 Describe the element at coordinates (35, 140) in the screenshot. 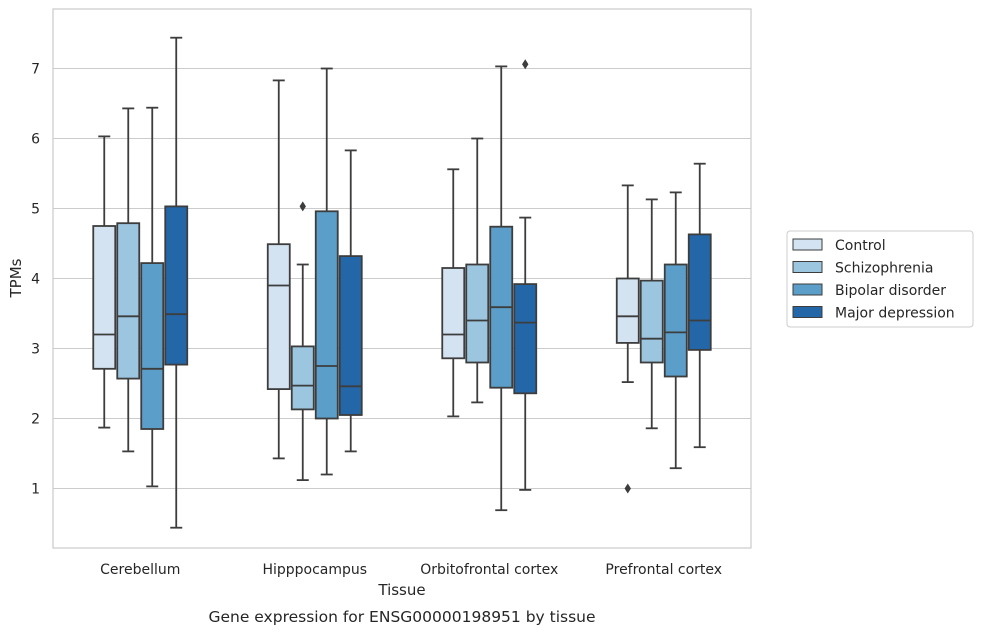

I see `y-tick-label: 6` at that location.